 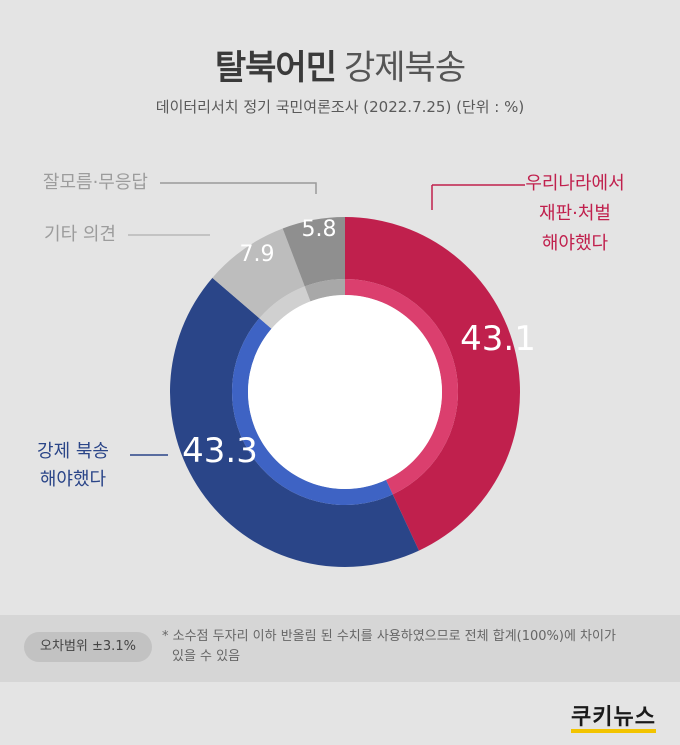 I want to click on kukinews-logo: 쿠키뉴스, so click(x=613, y=716).